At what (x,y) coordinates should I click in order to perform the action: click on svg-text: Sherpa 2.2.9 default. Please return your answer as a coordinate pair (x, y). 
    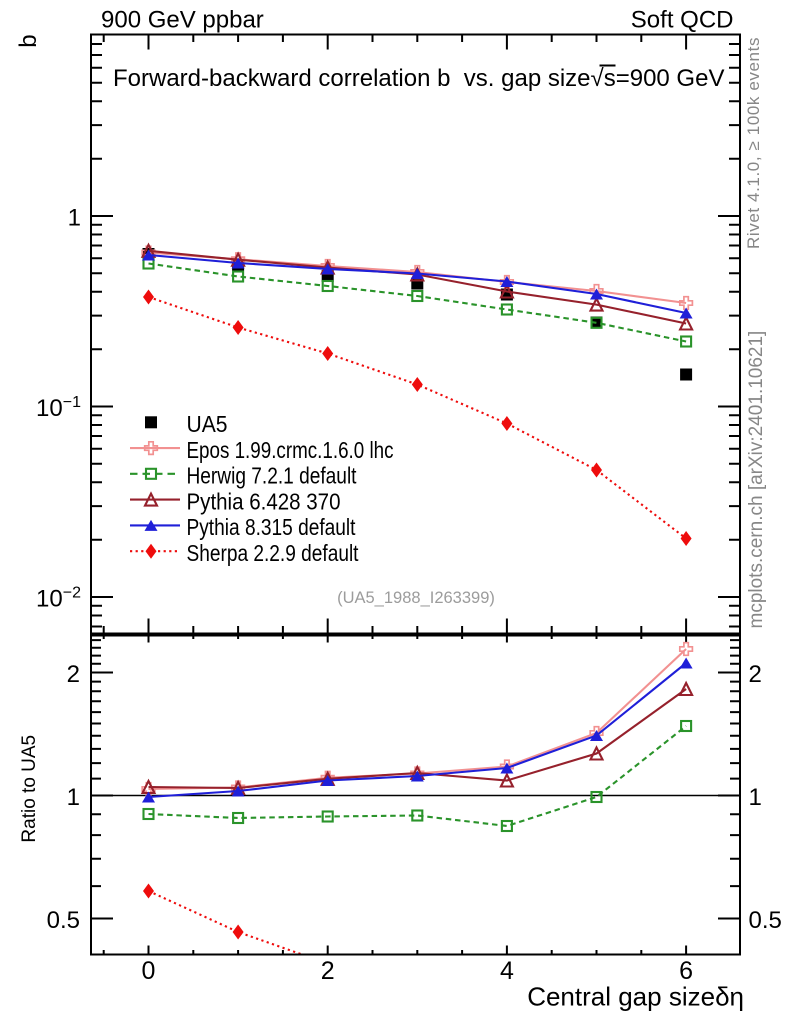
    Looking at the image, I should click on (273, 553).